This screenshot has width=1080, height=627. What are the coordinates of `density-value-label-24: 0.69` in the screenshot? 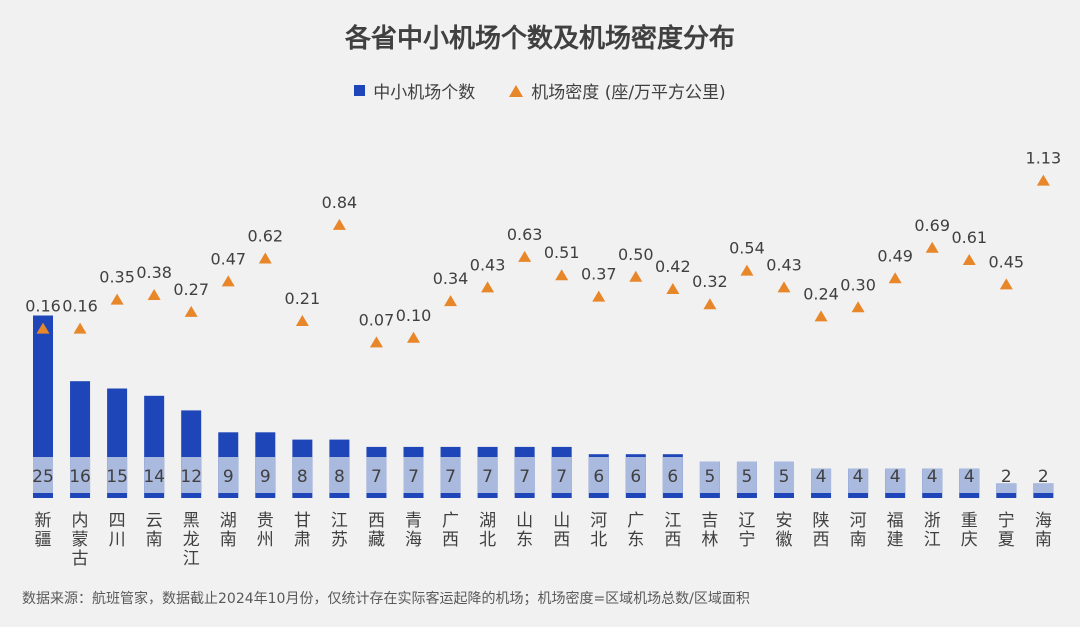 It's located at (932, 225).